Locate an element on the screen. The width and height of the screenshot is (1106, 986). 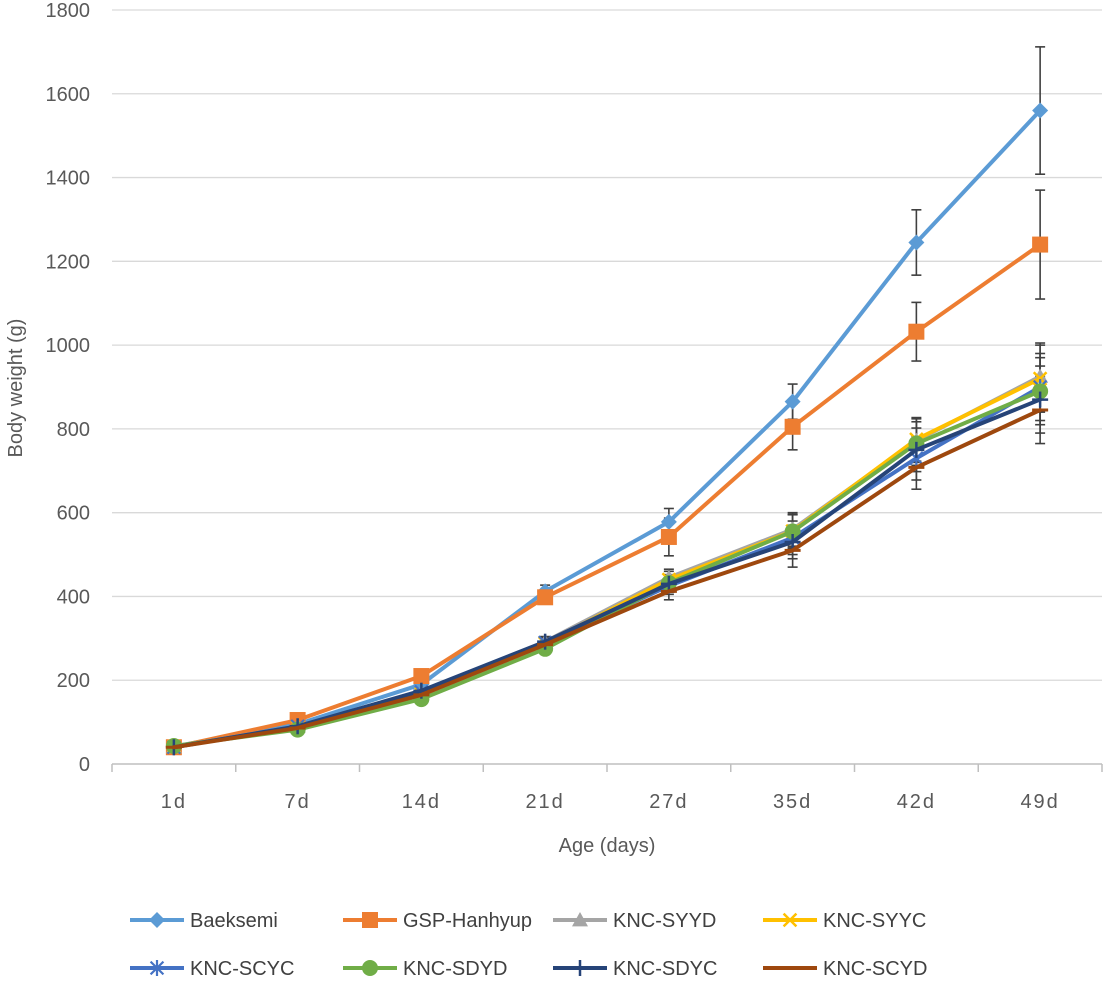
legend-label: GSP-Hanhyup is located at coordinates (467, 921).